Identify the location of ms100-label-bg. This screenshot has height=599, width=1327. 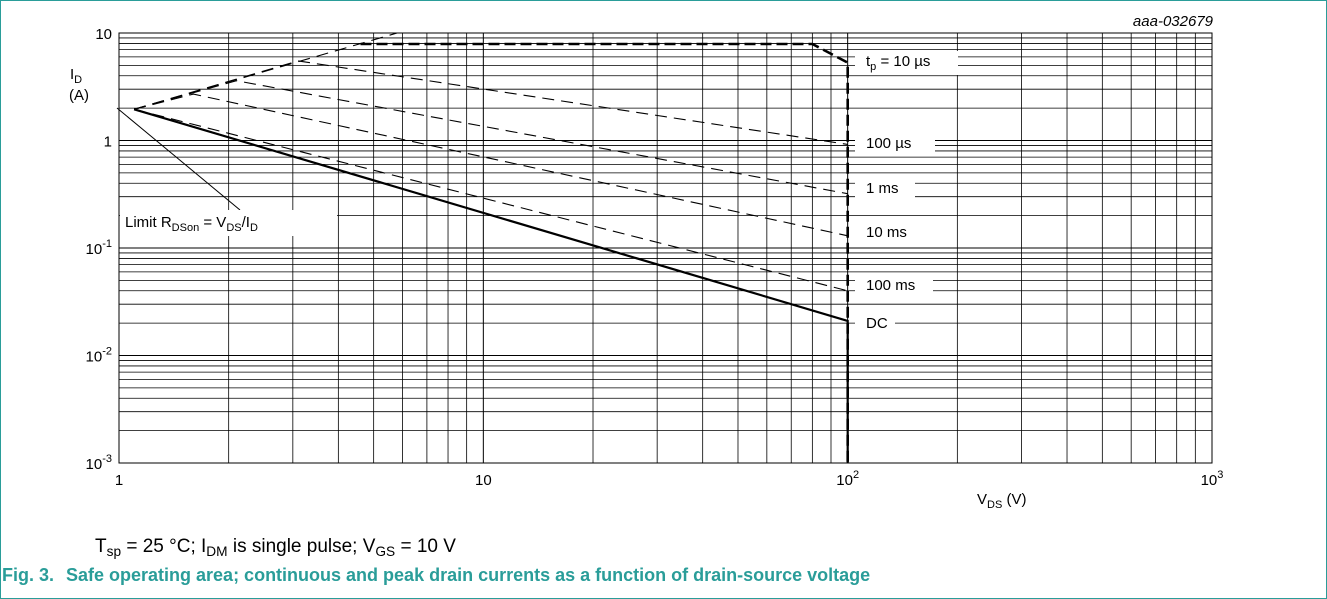
(894, 285).